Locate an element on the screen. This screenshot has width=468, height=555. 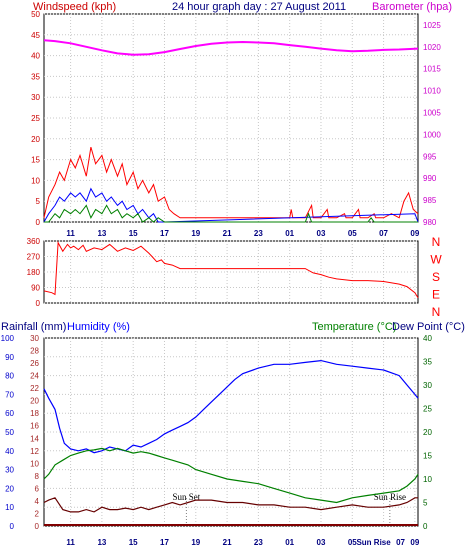
temperature-axis-title: Temperature (°C) is located at coordinates (354, 327).